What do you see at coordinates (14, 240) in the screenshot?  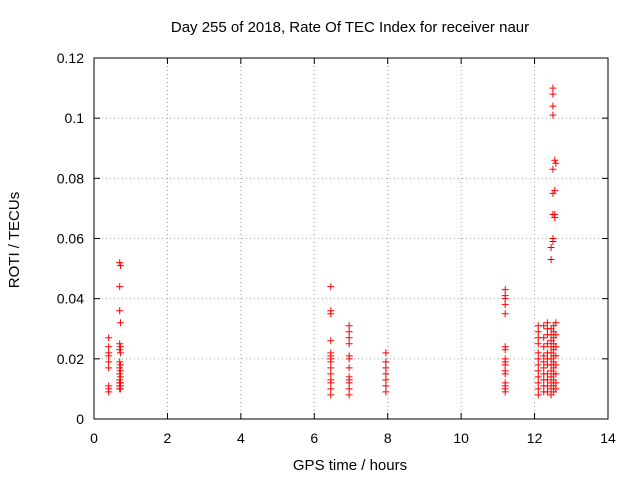 I see `y-axis-label: ROTI / TECUs` at bounding box center [14, 240].